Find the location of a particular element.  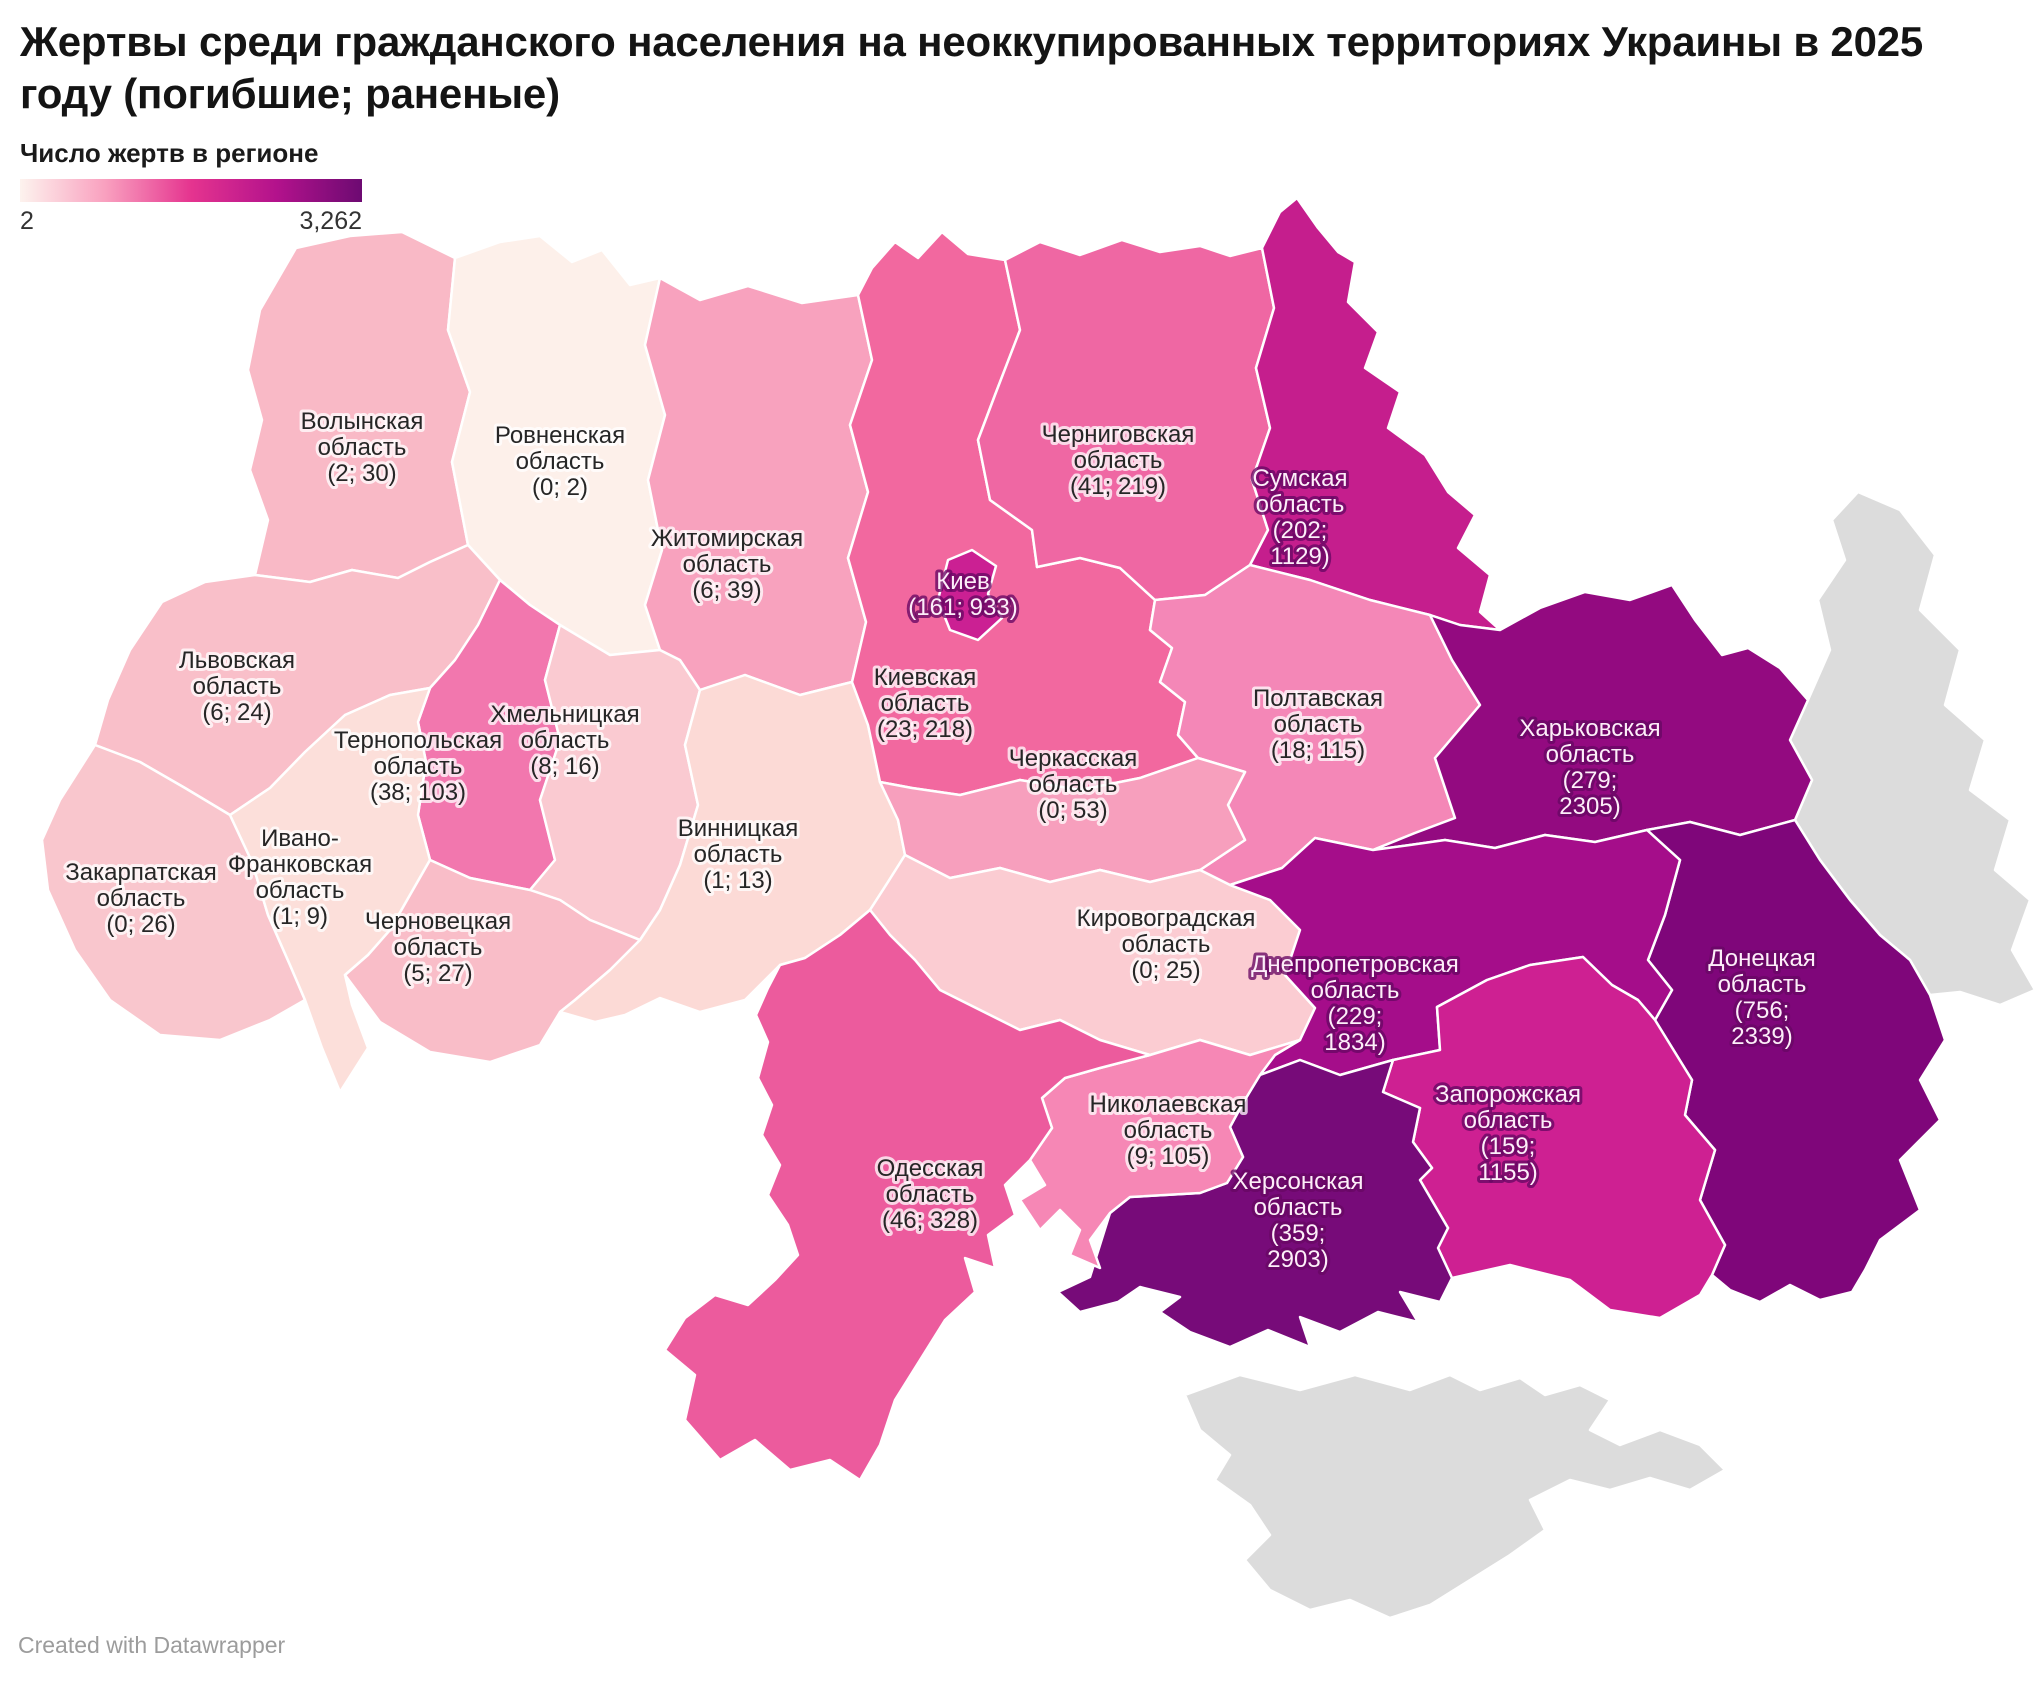

region-sumy is located at coordinates (1375, 414).